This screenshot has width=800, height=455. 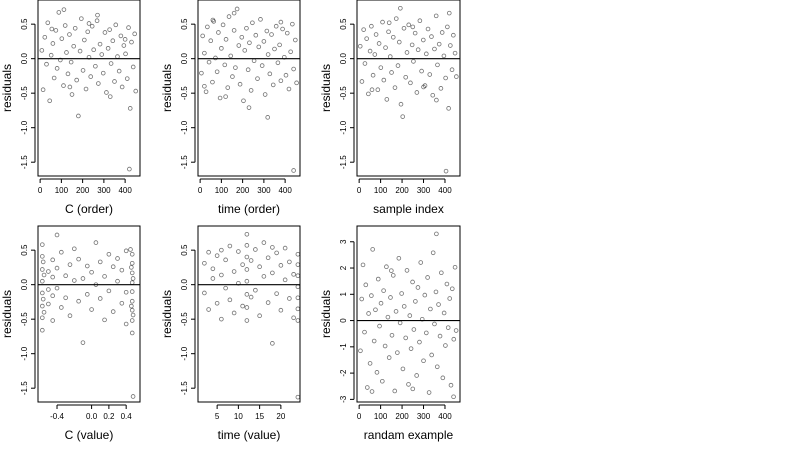 What do you see at coordinates (326, 88) in the screenshot?
I see `panel-3-y-axis-label: residuals` at bounding box center [326, 88].